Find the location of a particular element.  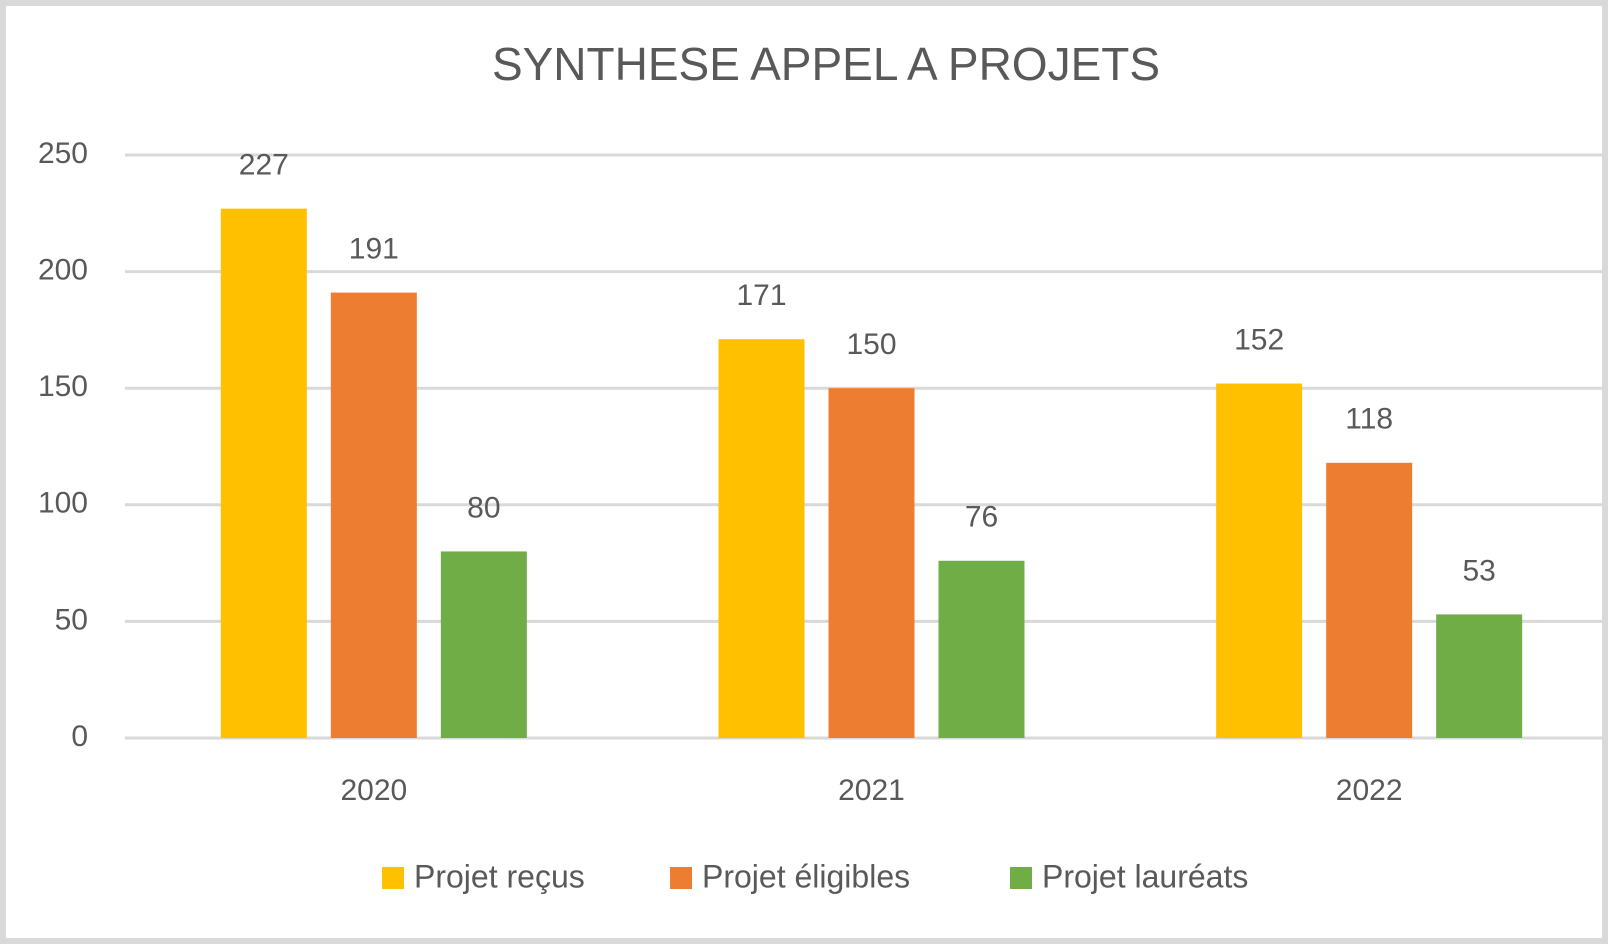

data-label: 171 is located at coordinates (761, 295).